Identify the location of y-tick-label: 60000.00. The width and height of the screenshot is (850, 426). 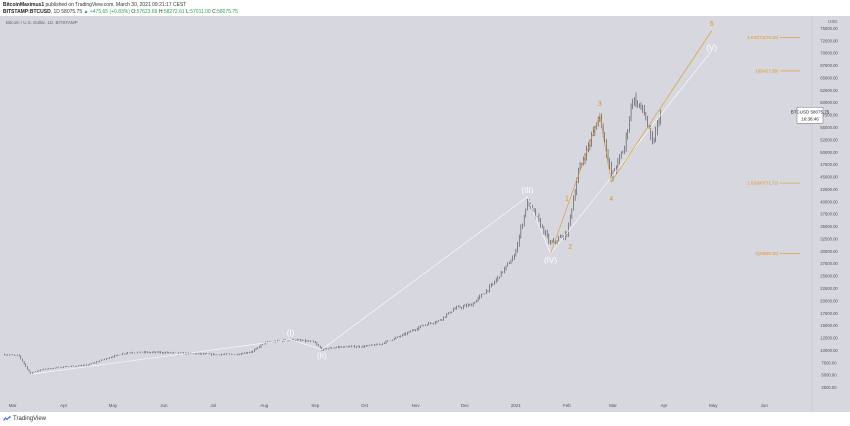
(829, 102).